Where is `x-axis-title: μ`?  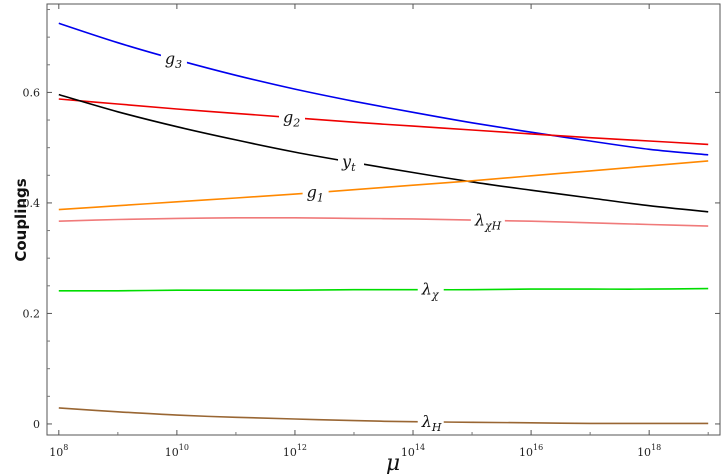
x-axis-title: μ is located at coordinates (393, 462).